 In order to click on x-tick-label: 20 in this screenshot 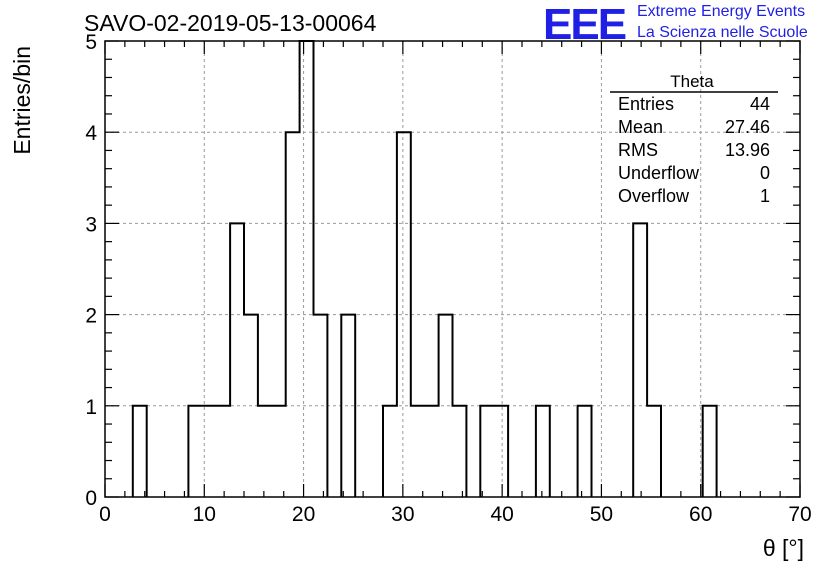, I will do `click(303, 514)`.